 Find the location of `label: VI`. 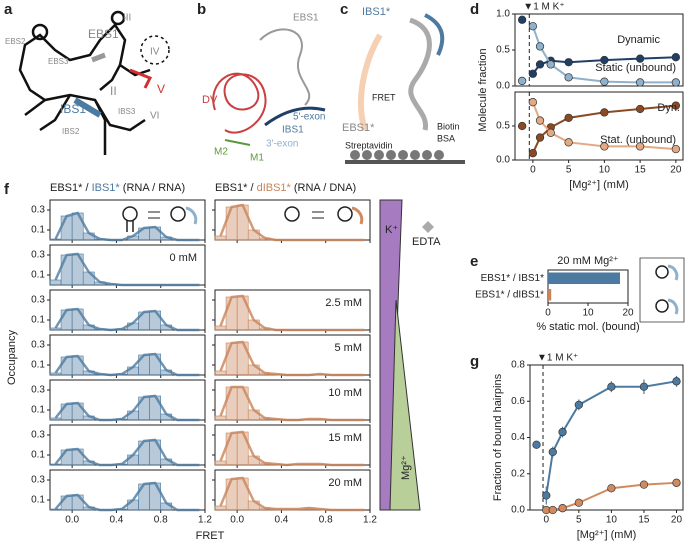

label: VI is located at coordinates (154, 116).